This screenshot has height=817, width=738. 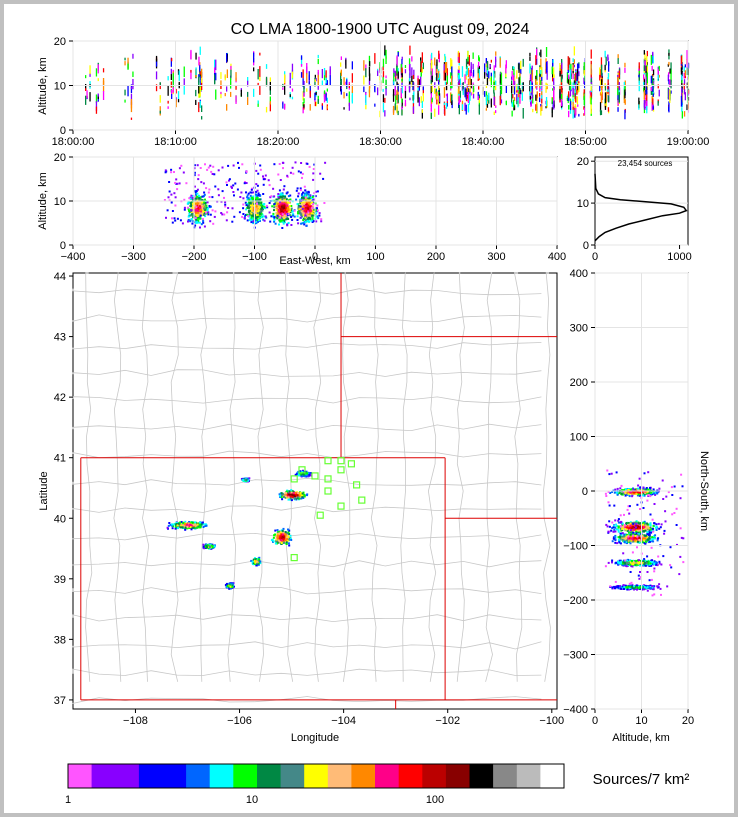 I want to click on ew-height-xlabel: East-West, km, so click(x=314, y=261).